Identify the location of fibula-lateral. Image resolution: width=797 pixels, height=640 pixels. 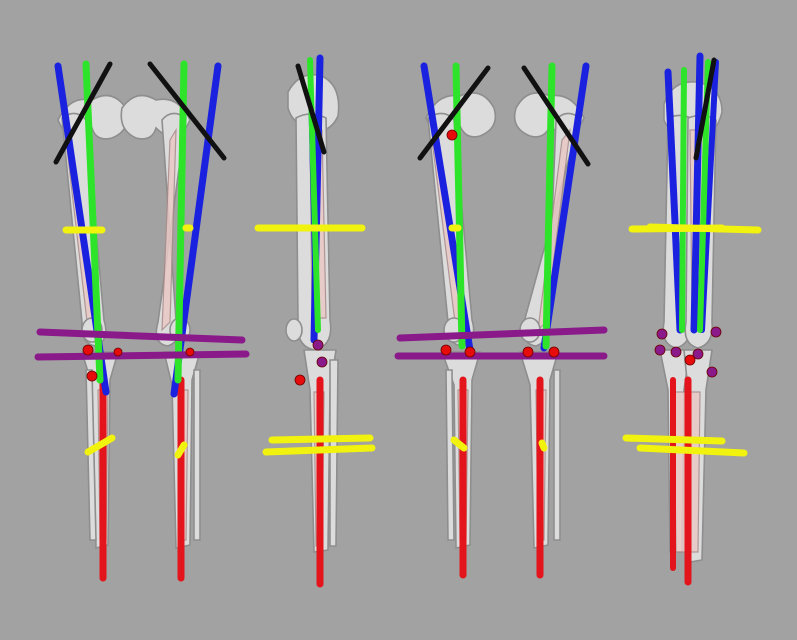
(334, 453).